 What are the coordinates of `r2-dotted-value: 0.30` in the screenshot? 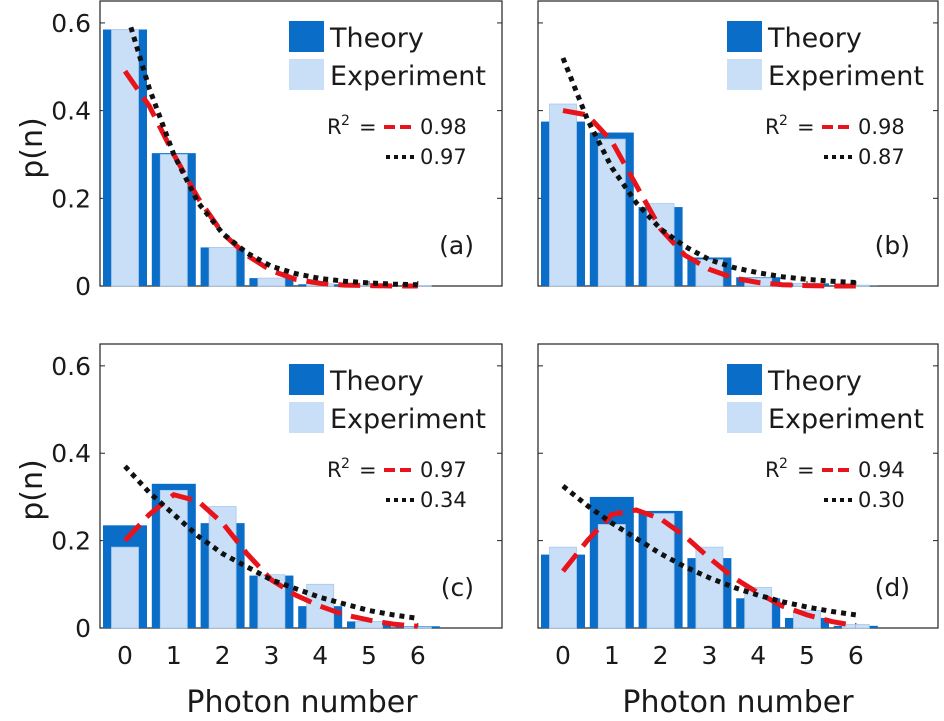 It's located at (881, 500).